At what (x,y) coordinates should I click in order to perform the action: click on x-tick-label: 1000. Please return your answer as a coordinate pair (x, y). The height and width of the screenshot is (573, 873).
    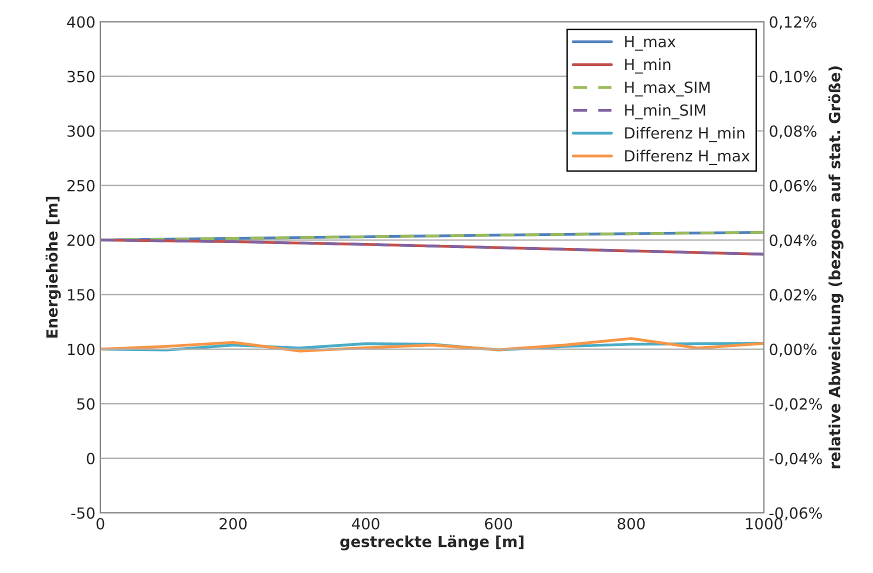
    Looking at the image, I should click on (764, 524).